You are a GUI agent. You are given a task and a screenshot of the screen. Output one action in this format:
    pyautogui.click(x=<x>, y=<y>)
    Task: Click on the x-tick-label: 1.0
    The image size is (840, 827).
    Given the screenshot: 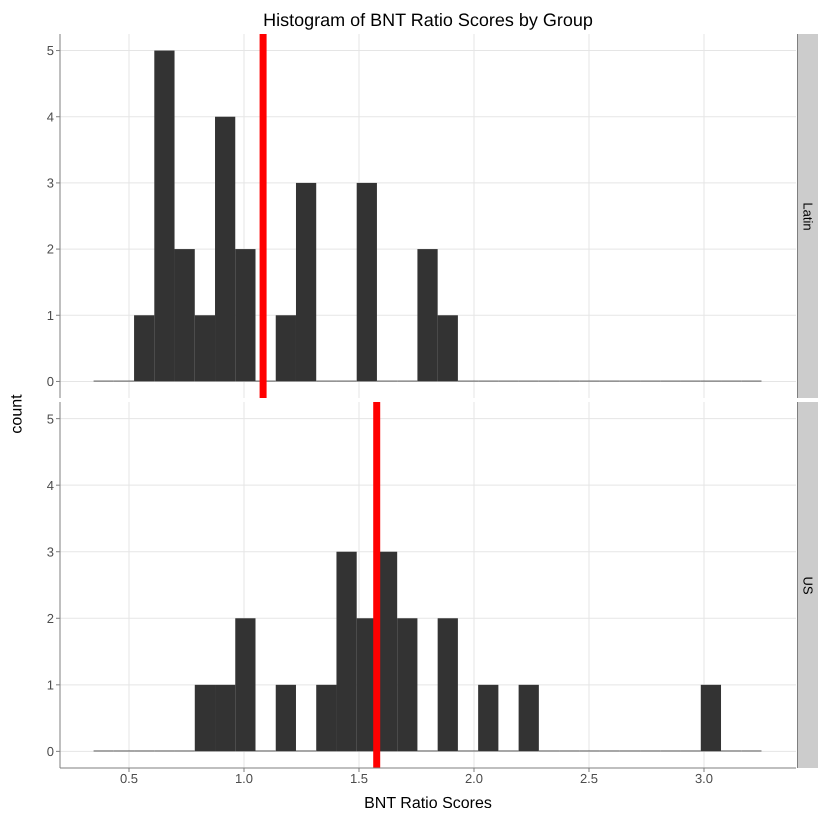 What is the action you would take?
    pyautogui.click(x=244, y=778)
    